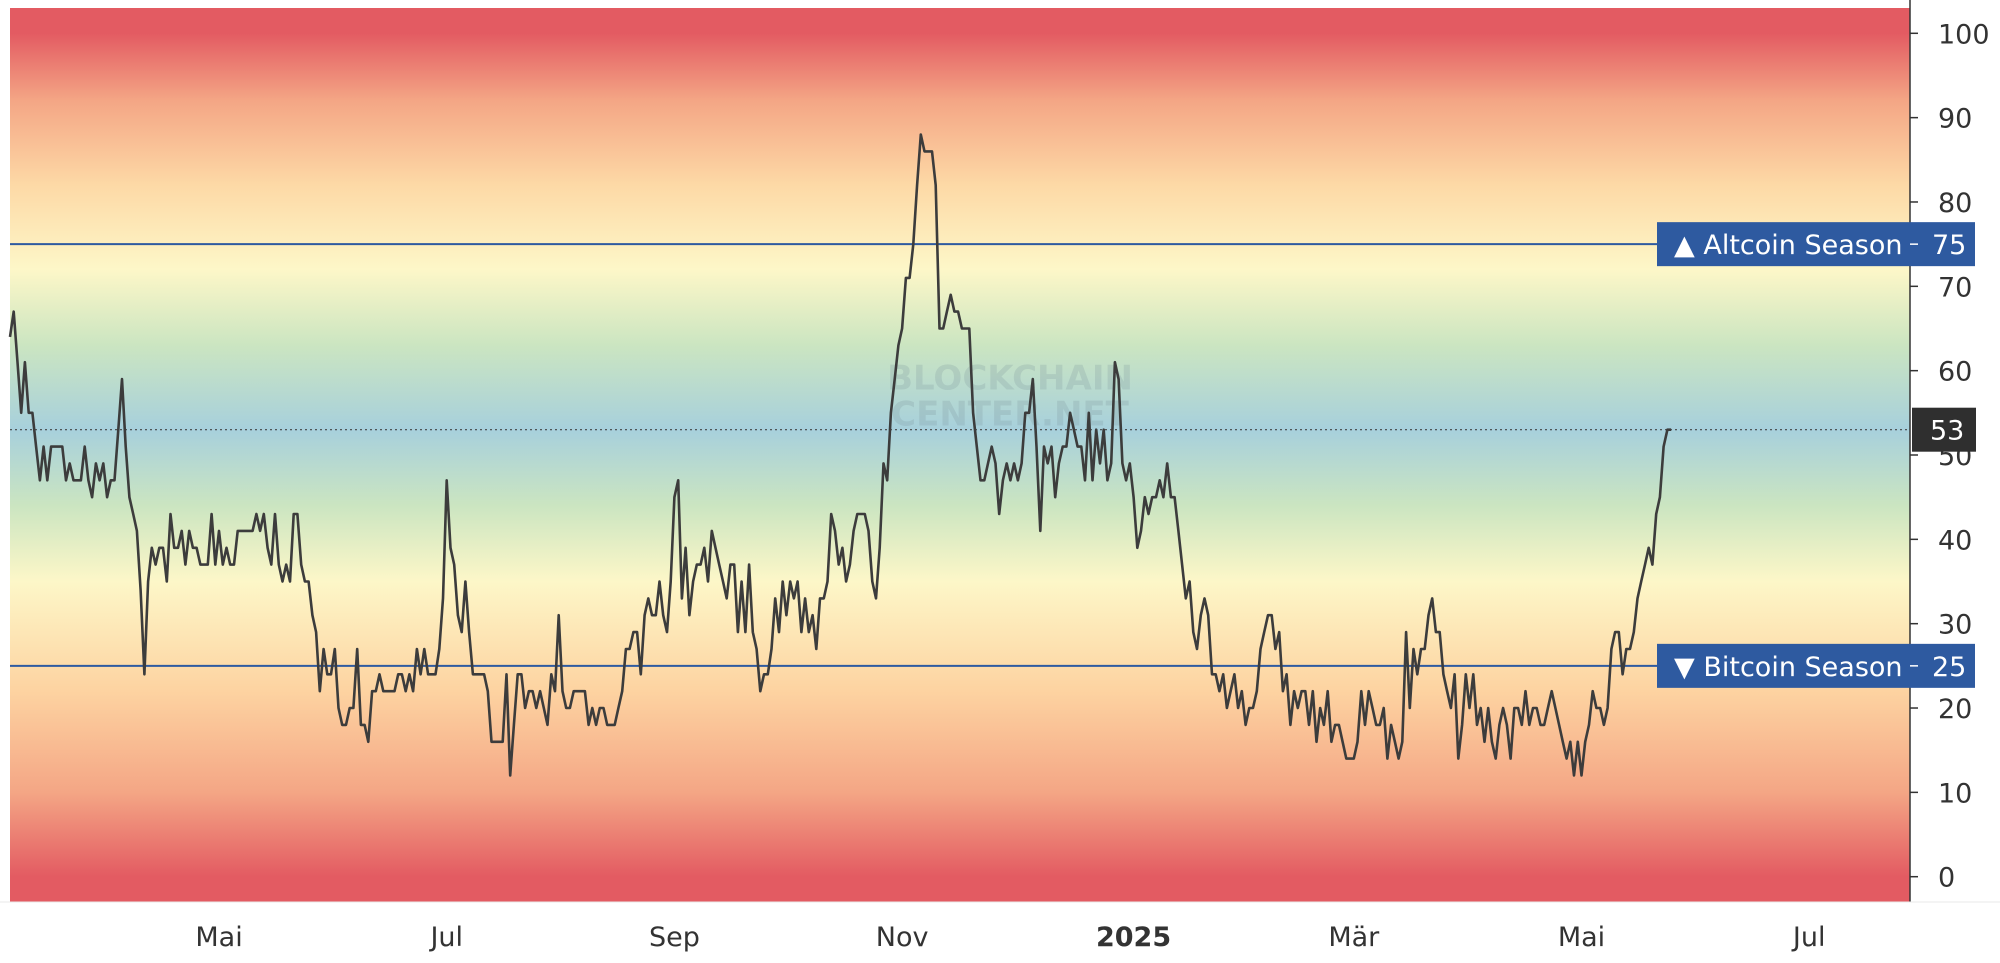  I want to click on x-tick-label: 2025, so click(1133, 937).